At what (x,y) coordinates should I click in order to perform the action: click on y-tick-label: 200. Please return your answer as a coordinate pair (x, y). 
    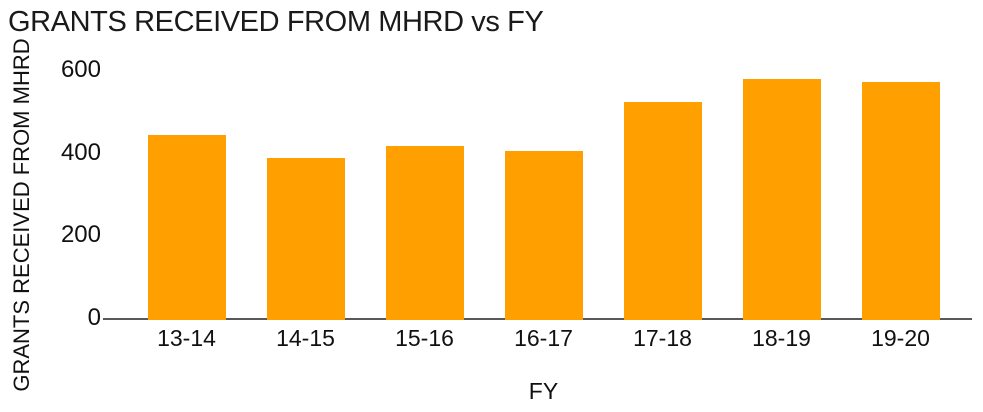
    Looking at the image, I should click on (80, 235).